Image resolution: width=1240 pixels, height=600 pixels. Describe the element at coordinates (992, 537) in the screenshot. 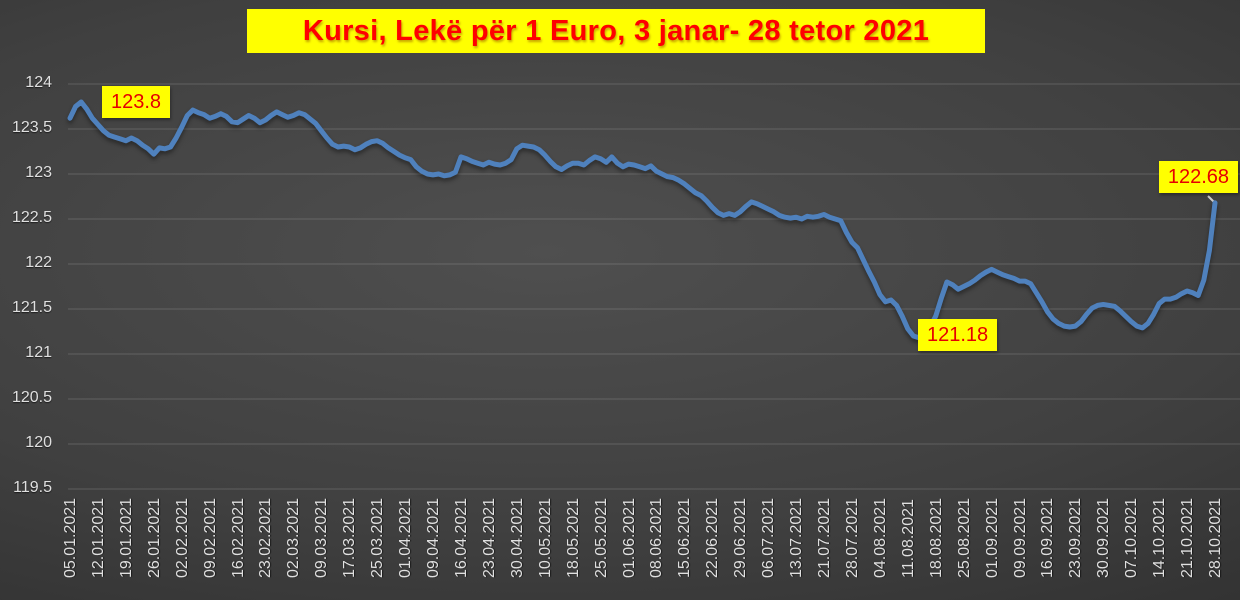

I see `x-axis-tick-label: 01.09.2021` at that location.